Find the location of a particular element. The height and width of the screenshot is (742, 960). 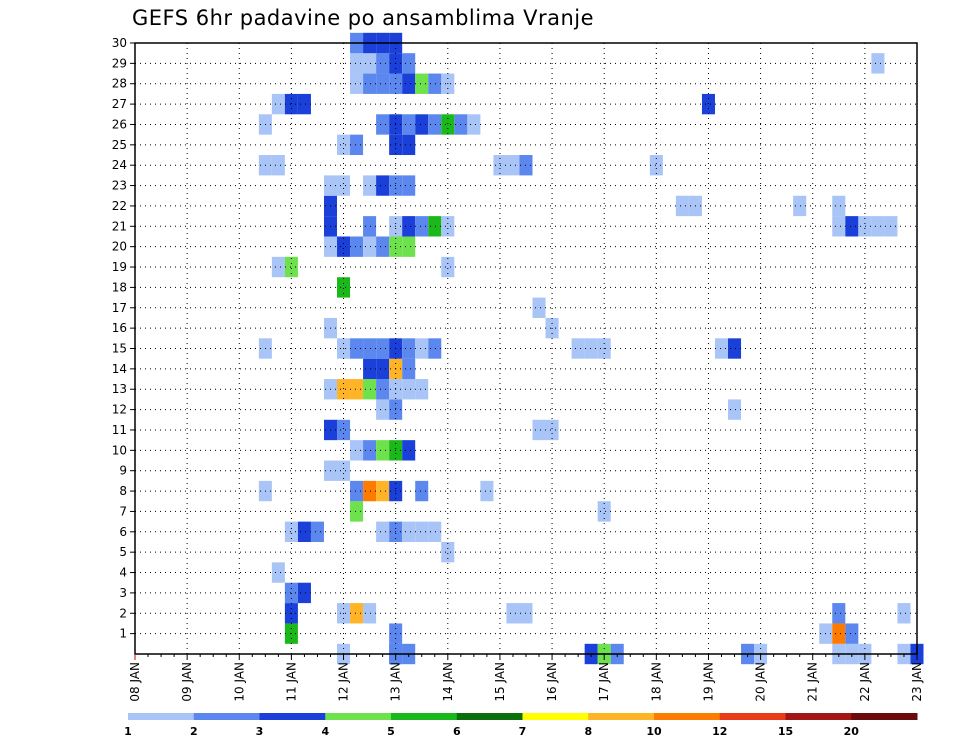

chart-title: GEFS 6hr padavine po ansamblima Vranje is located at coordinates (363, 18).